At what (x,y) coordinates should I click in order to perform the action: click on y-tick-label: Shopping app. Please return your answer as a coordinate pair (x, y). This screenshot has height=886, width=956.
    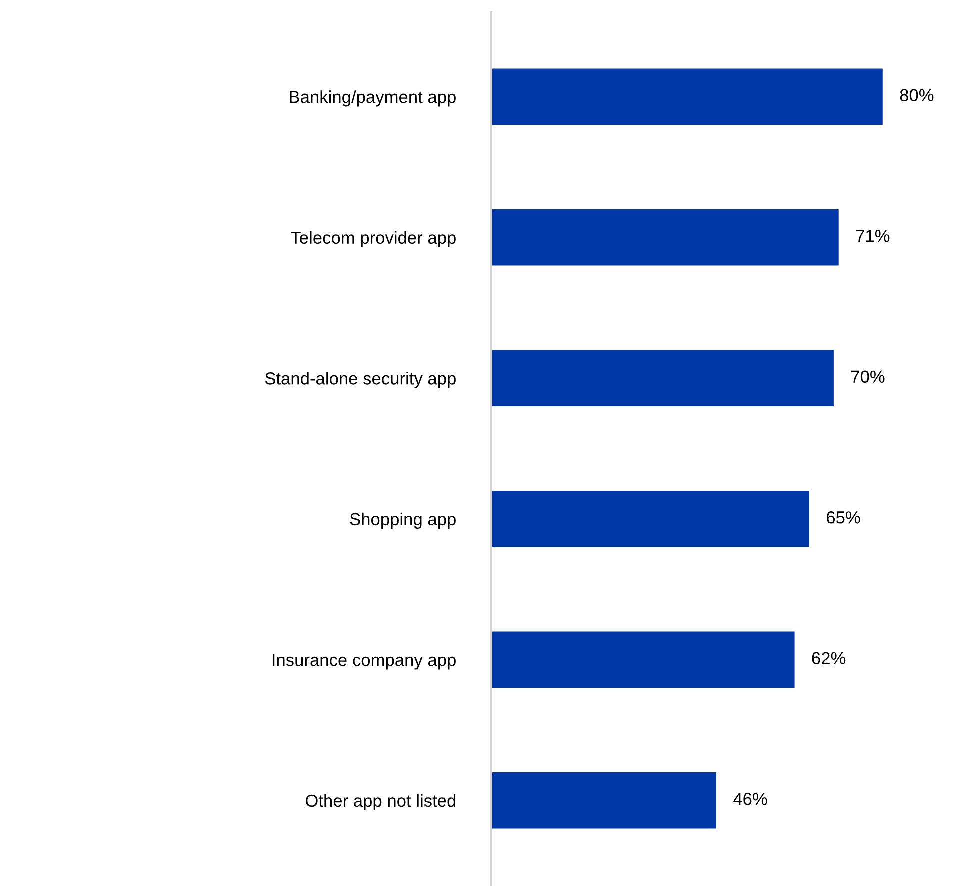
    Looking at the image, I should click on (403, 521).